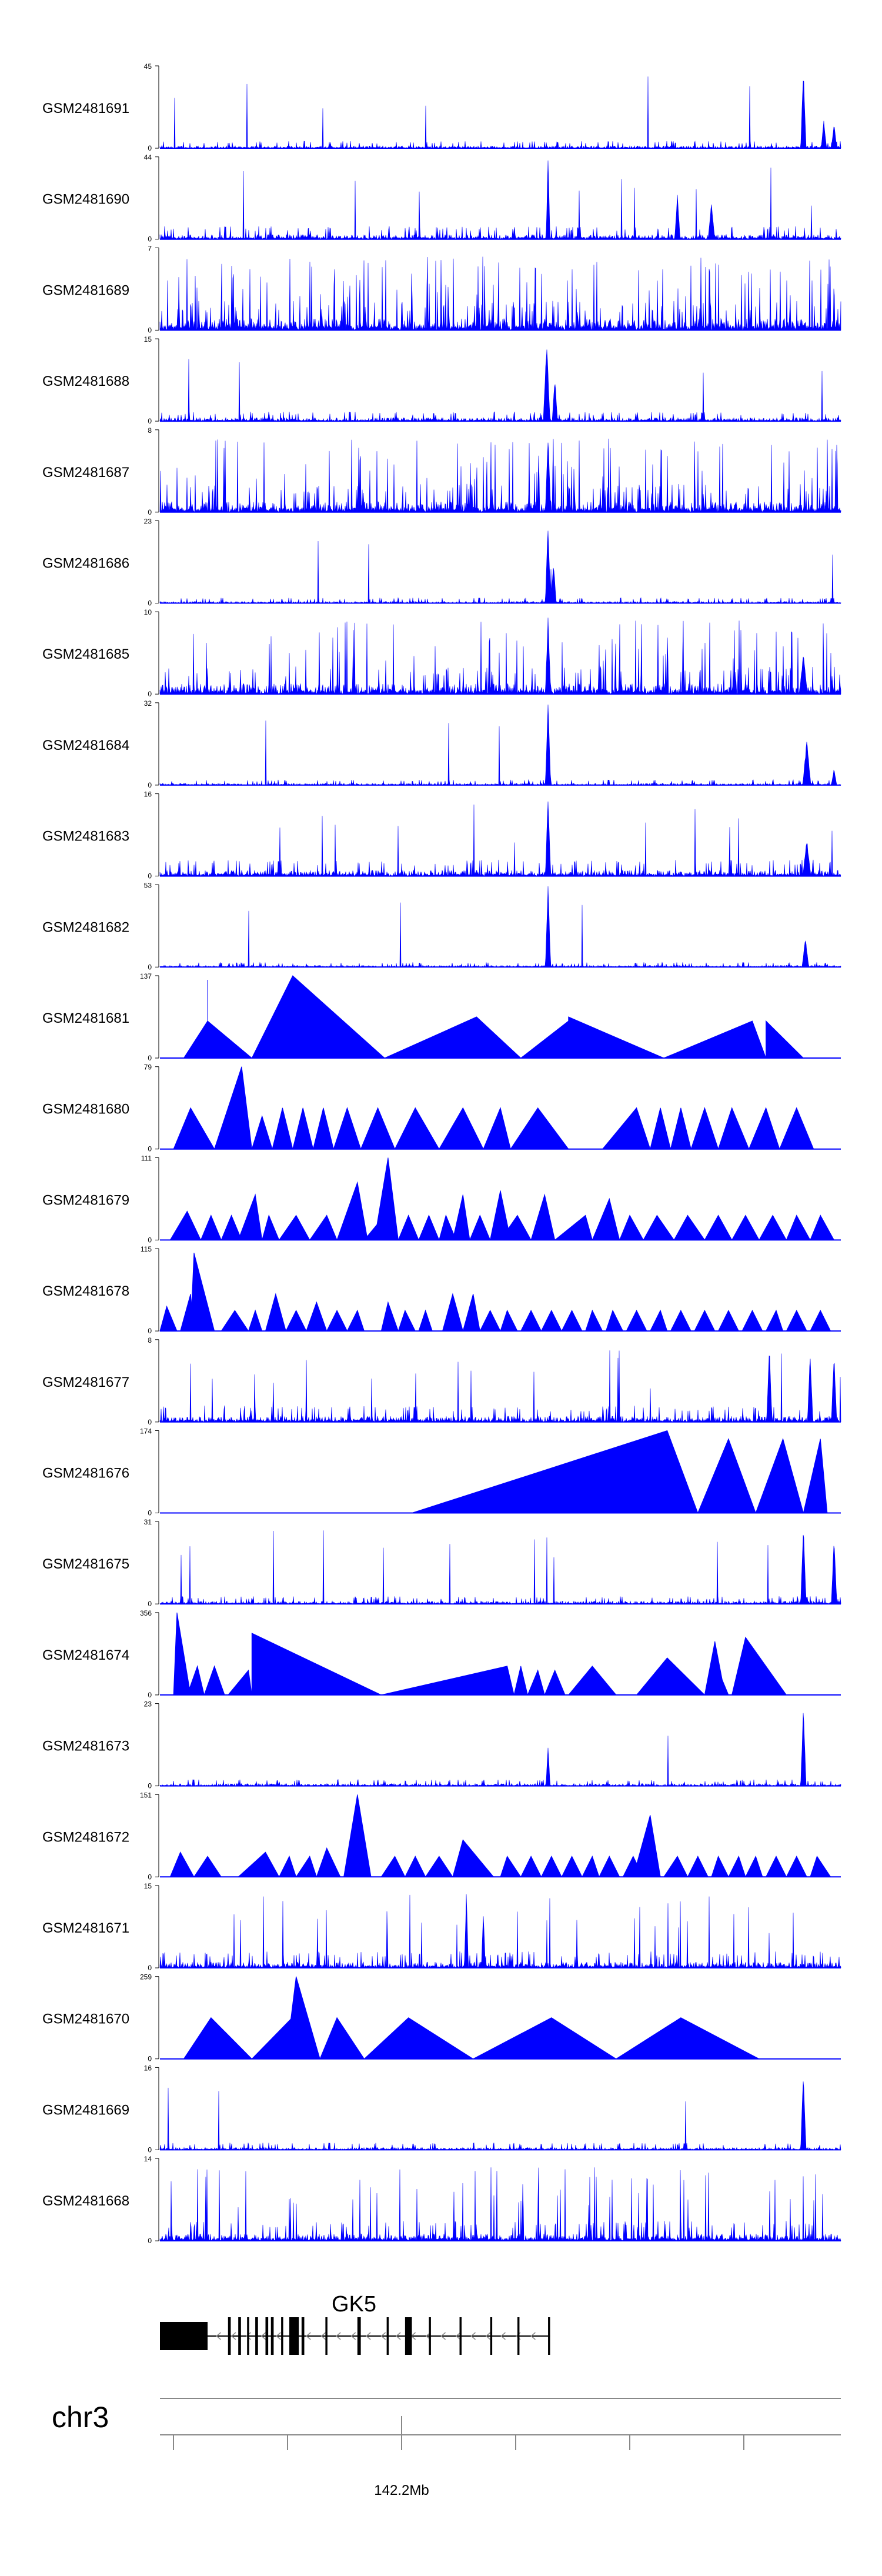 The height and width of the screenshot is (2576, 882). What do you see at coordinates (85, 1109) in the screenshot?
I see `track-label: GSM2481680` at bounding box center [85, 1109].